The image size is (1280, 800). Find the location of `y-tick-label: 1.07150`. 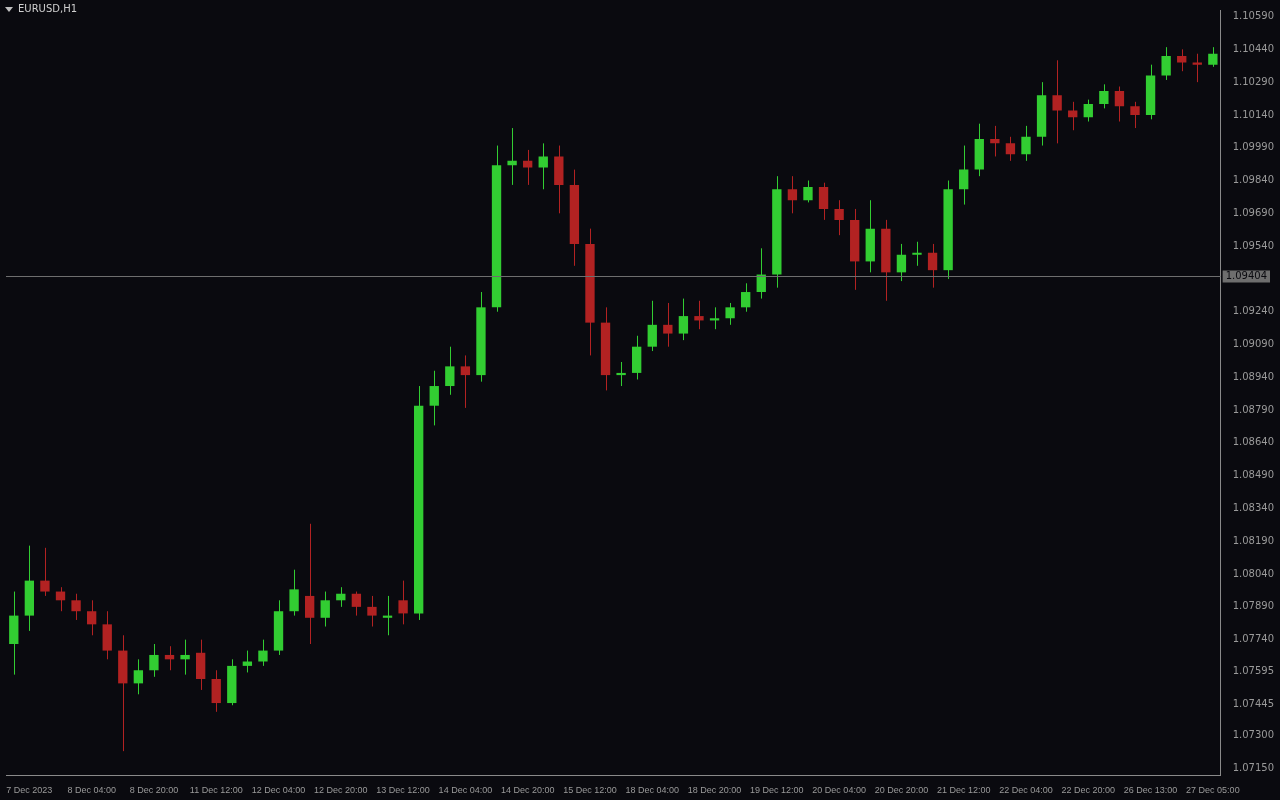

y-tick-label: 1.07150 is located at coordinates (1253, 768).